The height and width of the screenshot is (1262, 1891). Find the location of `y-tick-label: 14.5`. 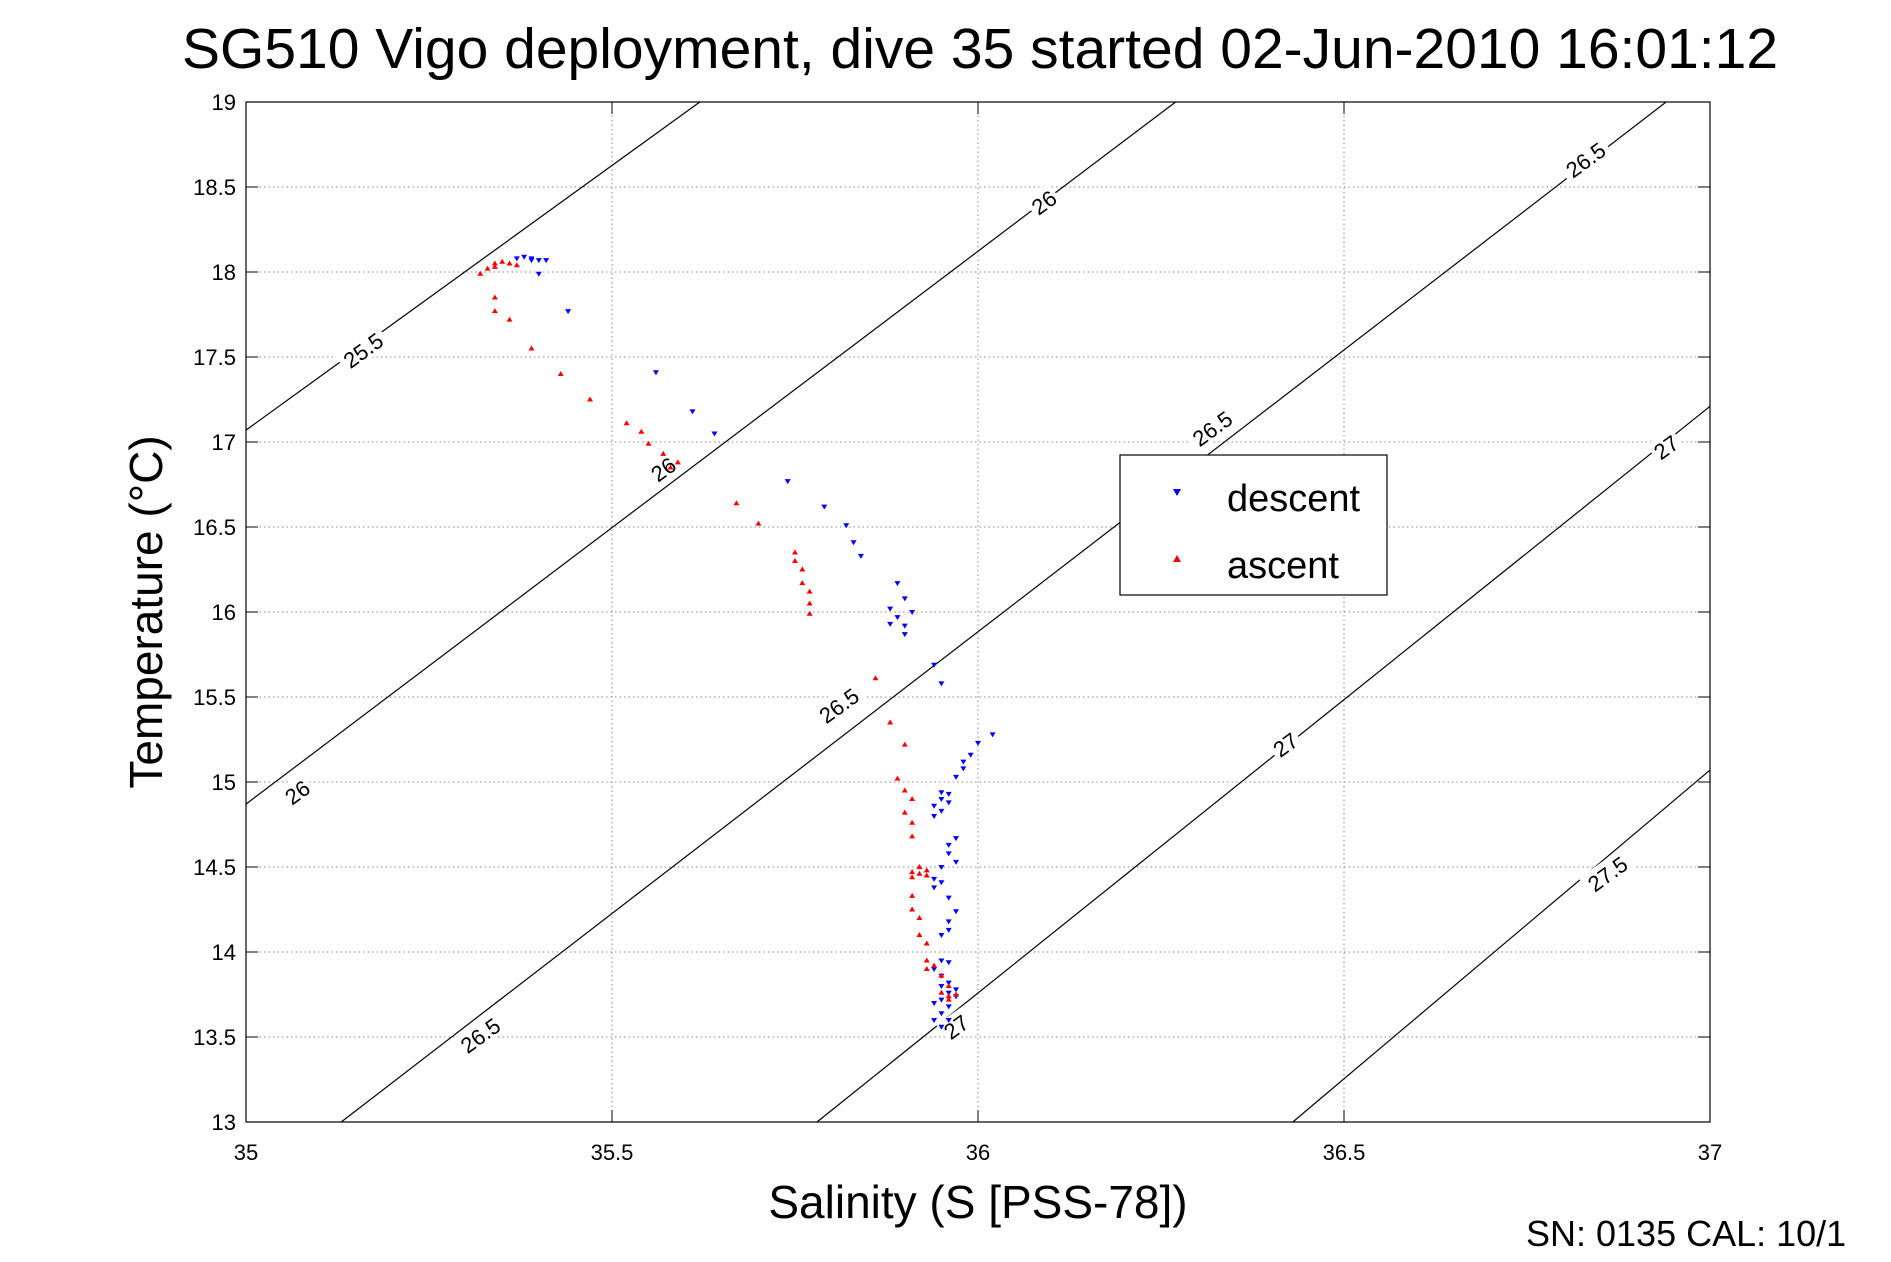

y-tick-label: 14.5 is located at coordinates (214, 867).